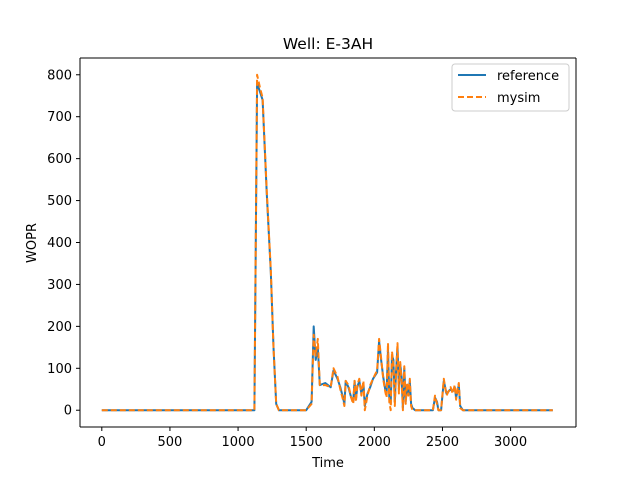 The height and width of the screenshot is (480, 640). Describe the element at coordinates (59, 369) in the screenshot. I see `y-tick-label: 100` at that location.